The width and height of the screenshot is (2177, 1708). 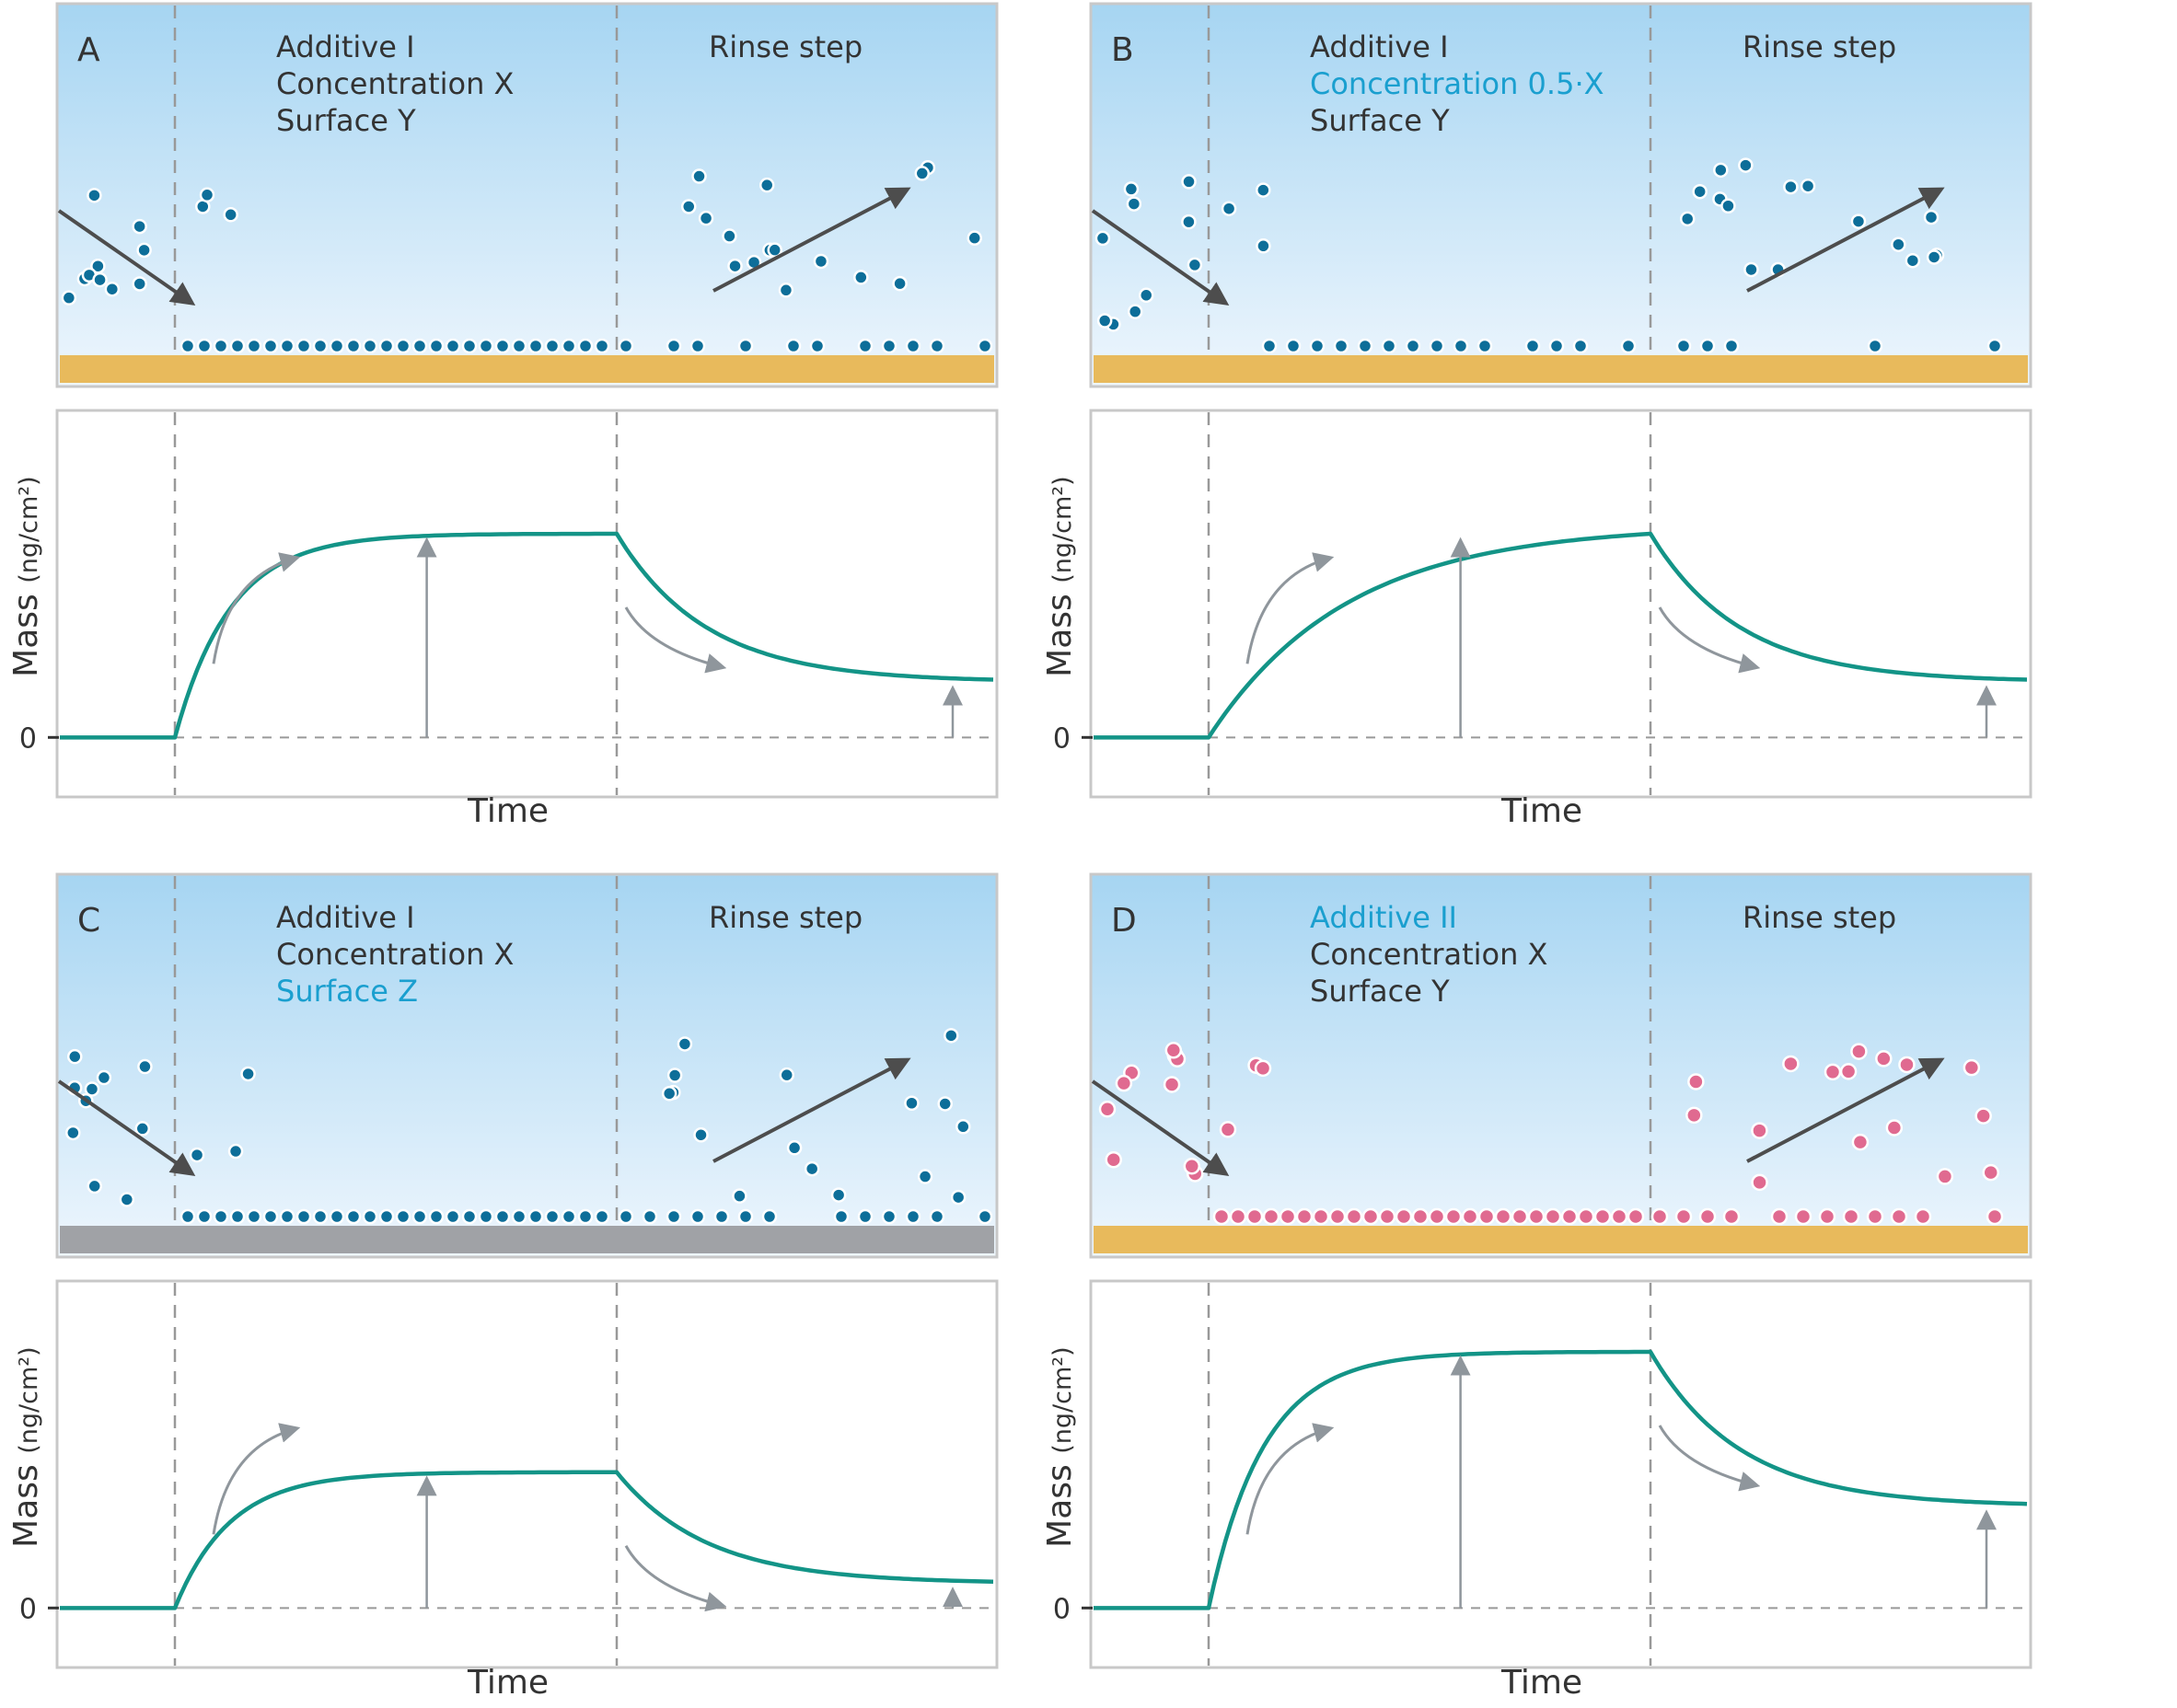 I want to click on y-axis-label: Mass (ng/cm²), so click(x=26, y=576).